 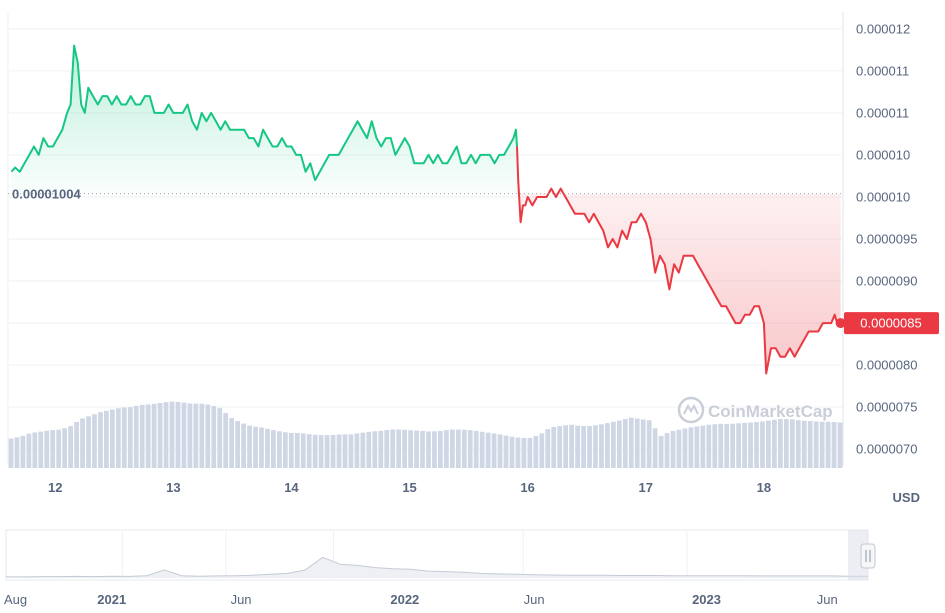 I want to click on current-price-marker: 0.0000085, so click(x=887, y=323).